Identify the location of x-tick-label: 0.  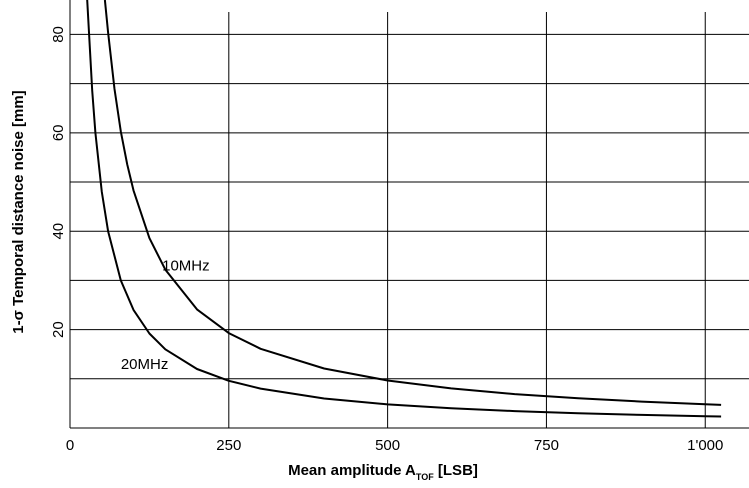
(70, 445).